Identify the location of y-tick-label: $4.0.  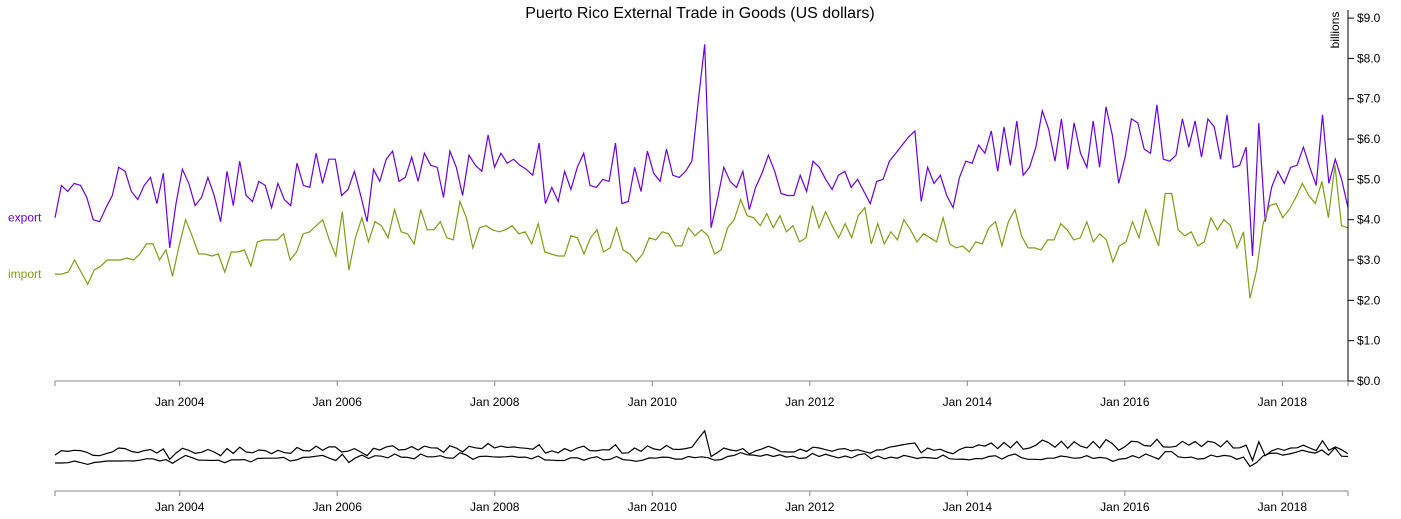
(1369, 220).